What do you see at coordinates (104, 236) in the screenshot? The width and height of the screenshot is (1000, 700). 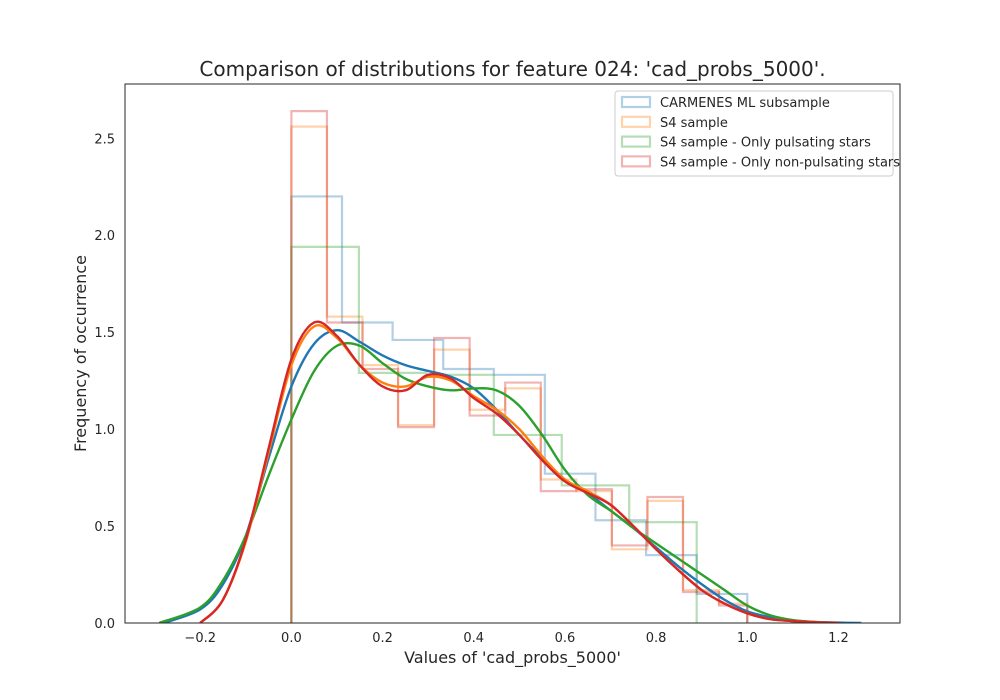 I see `y-tick-label: 2.0` at bounding box center [104, 236].